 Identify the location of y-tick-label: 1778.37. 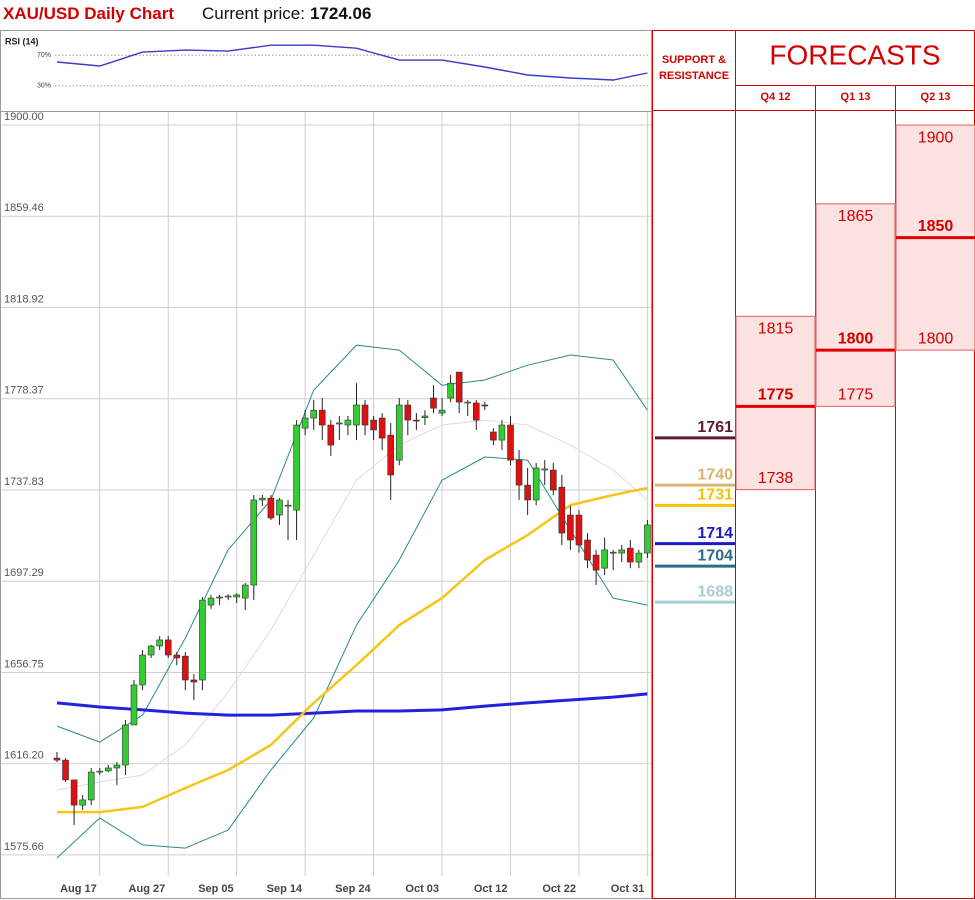
(24, 391).